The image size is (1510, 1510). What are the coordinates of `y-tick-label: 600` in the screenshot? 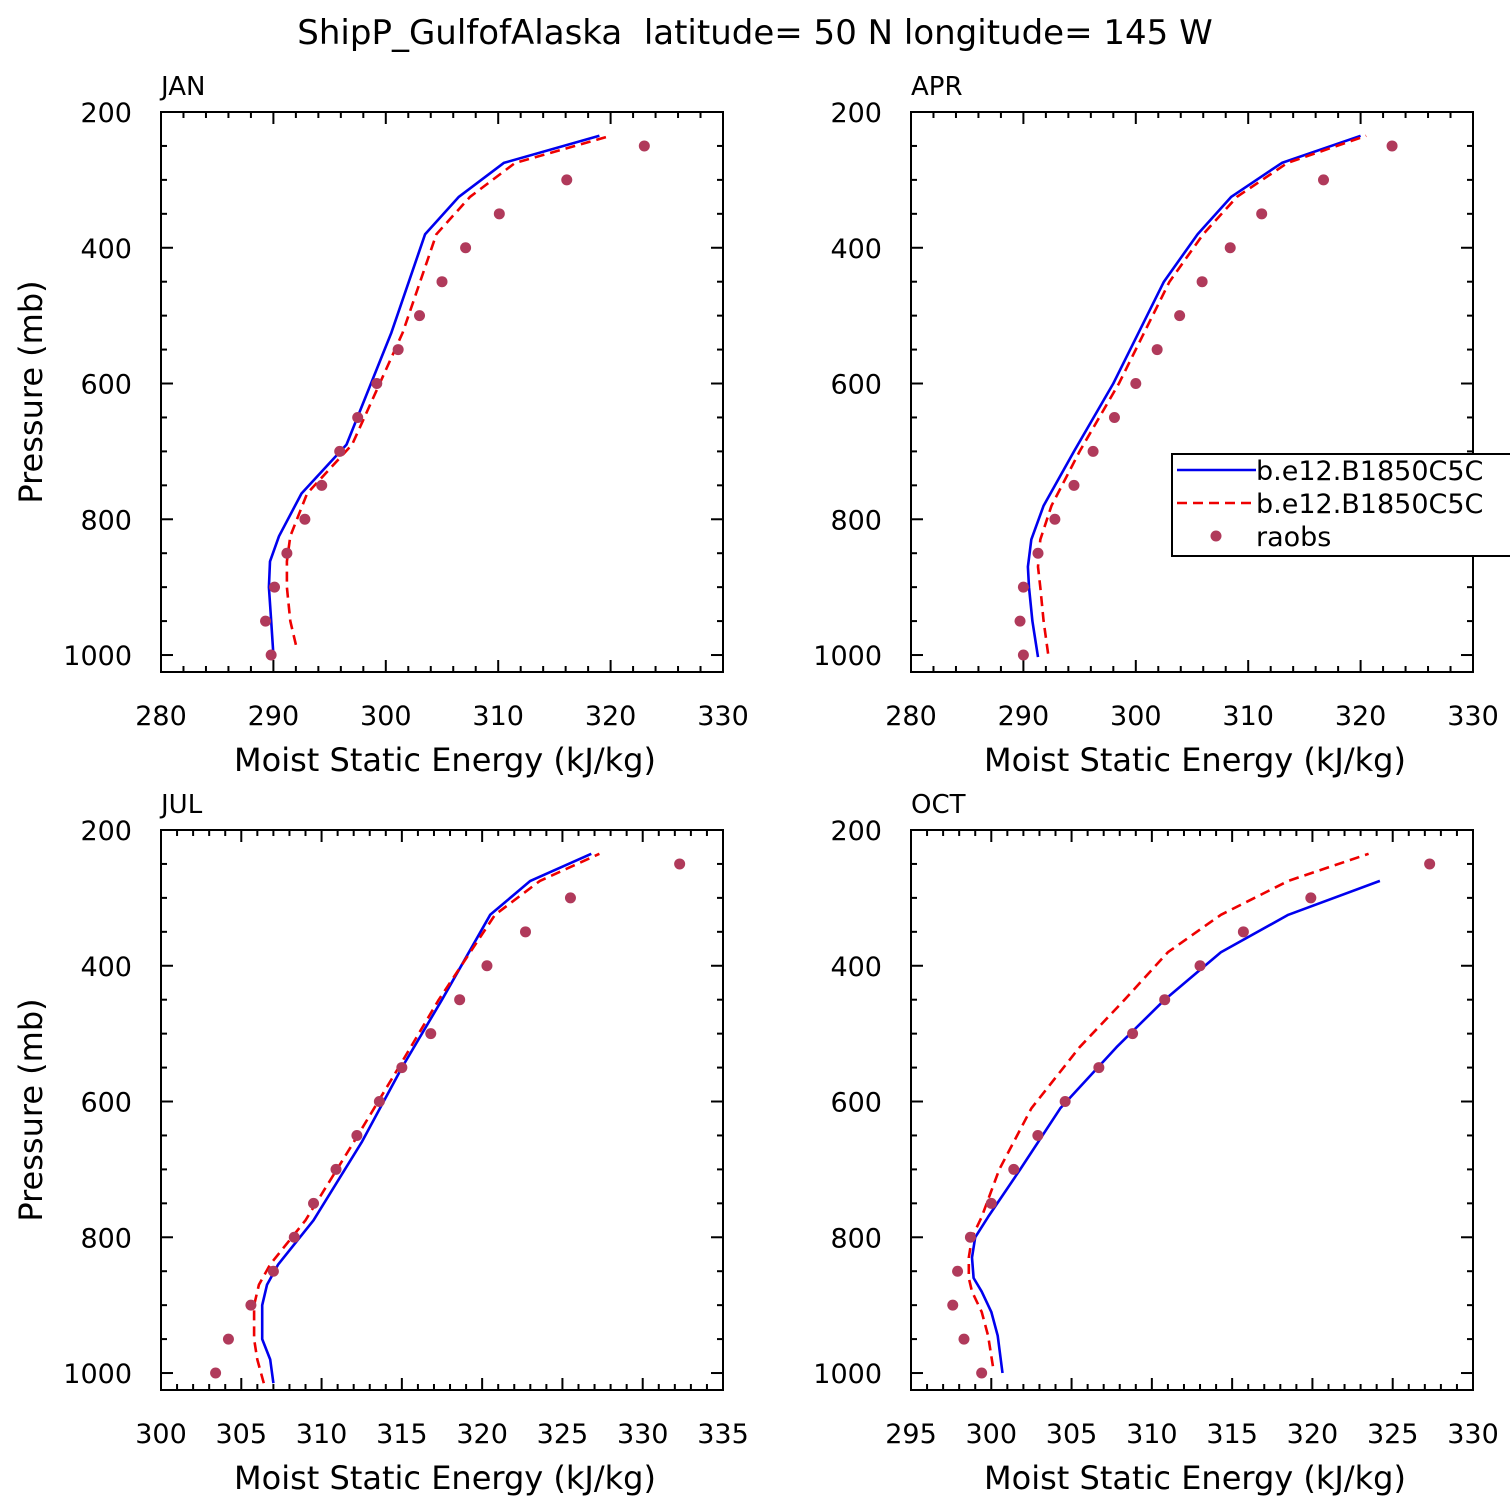 It's located at (856, 385).